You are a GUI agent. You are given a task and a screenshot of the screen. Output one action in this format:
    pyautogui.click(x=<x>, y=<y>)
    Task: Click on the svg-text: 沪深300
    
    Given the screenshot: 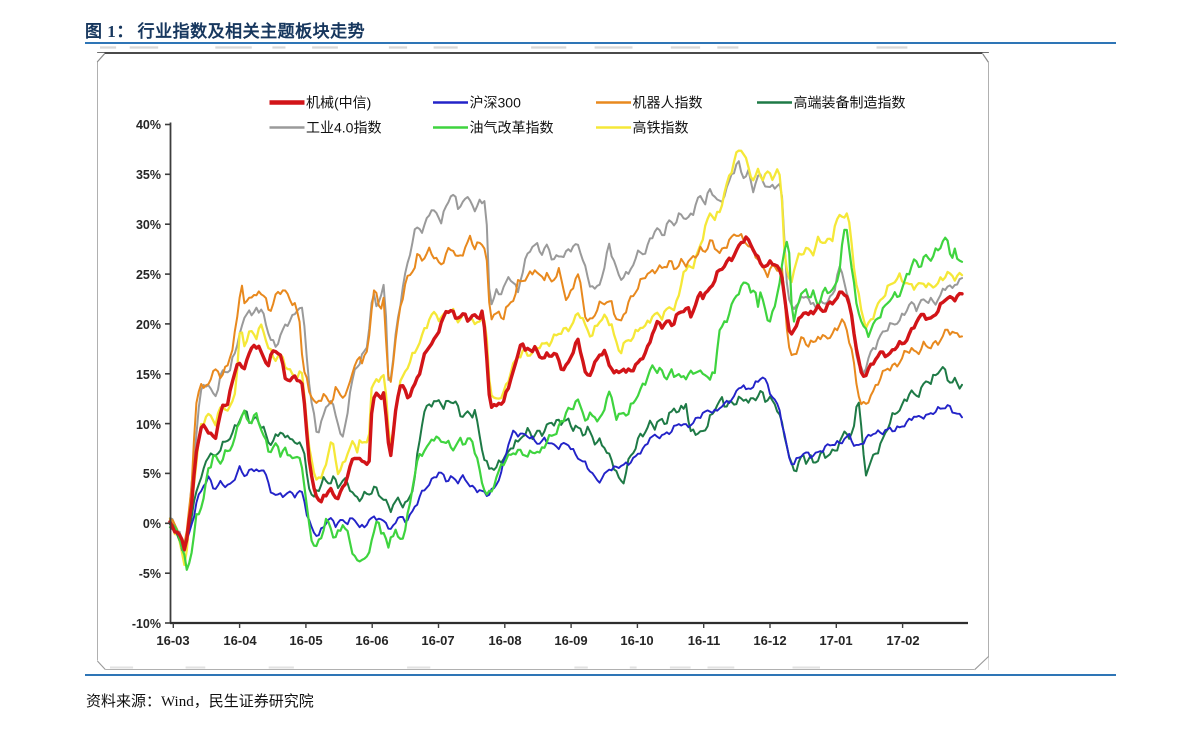 What is the action you would take?
    pyautogui.click(x=496, y=103)
    